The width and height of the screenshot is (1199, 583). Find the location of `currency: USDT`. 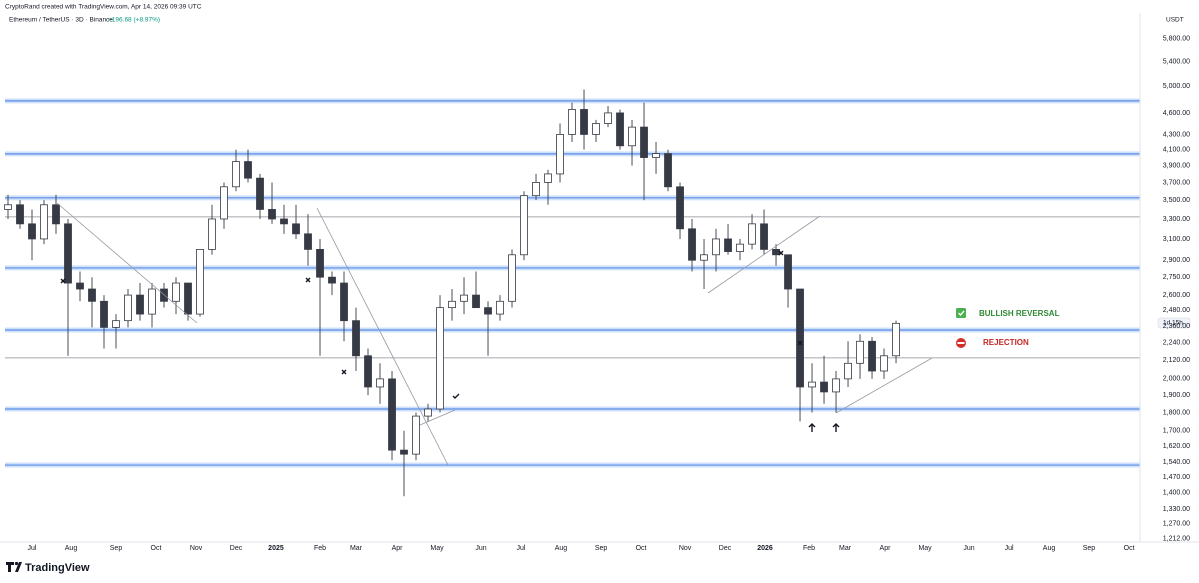

currency: USDT is located at coordinates (1175, 20).